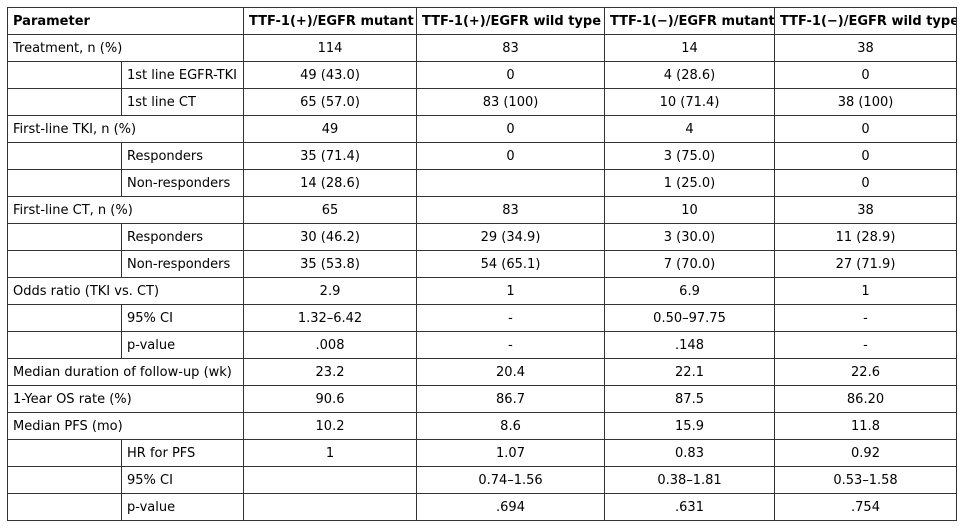 The width and height of the screenshot is (966, 531). I want to click on value-cell: 0.38–1.81, so click(690, 480).